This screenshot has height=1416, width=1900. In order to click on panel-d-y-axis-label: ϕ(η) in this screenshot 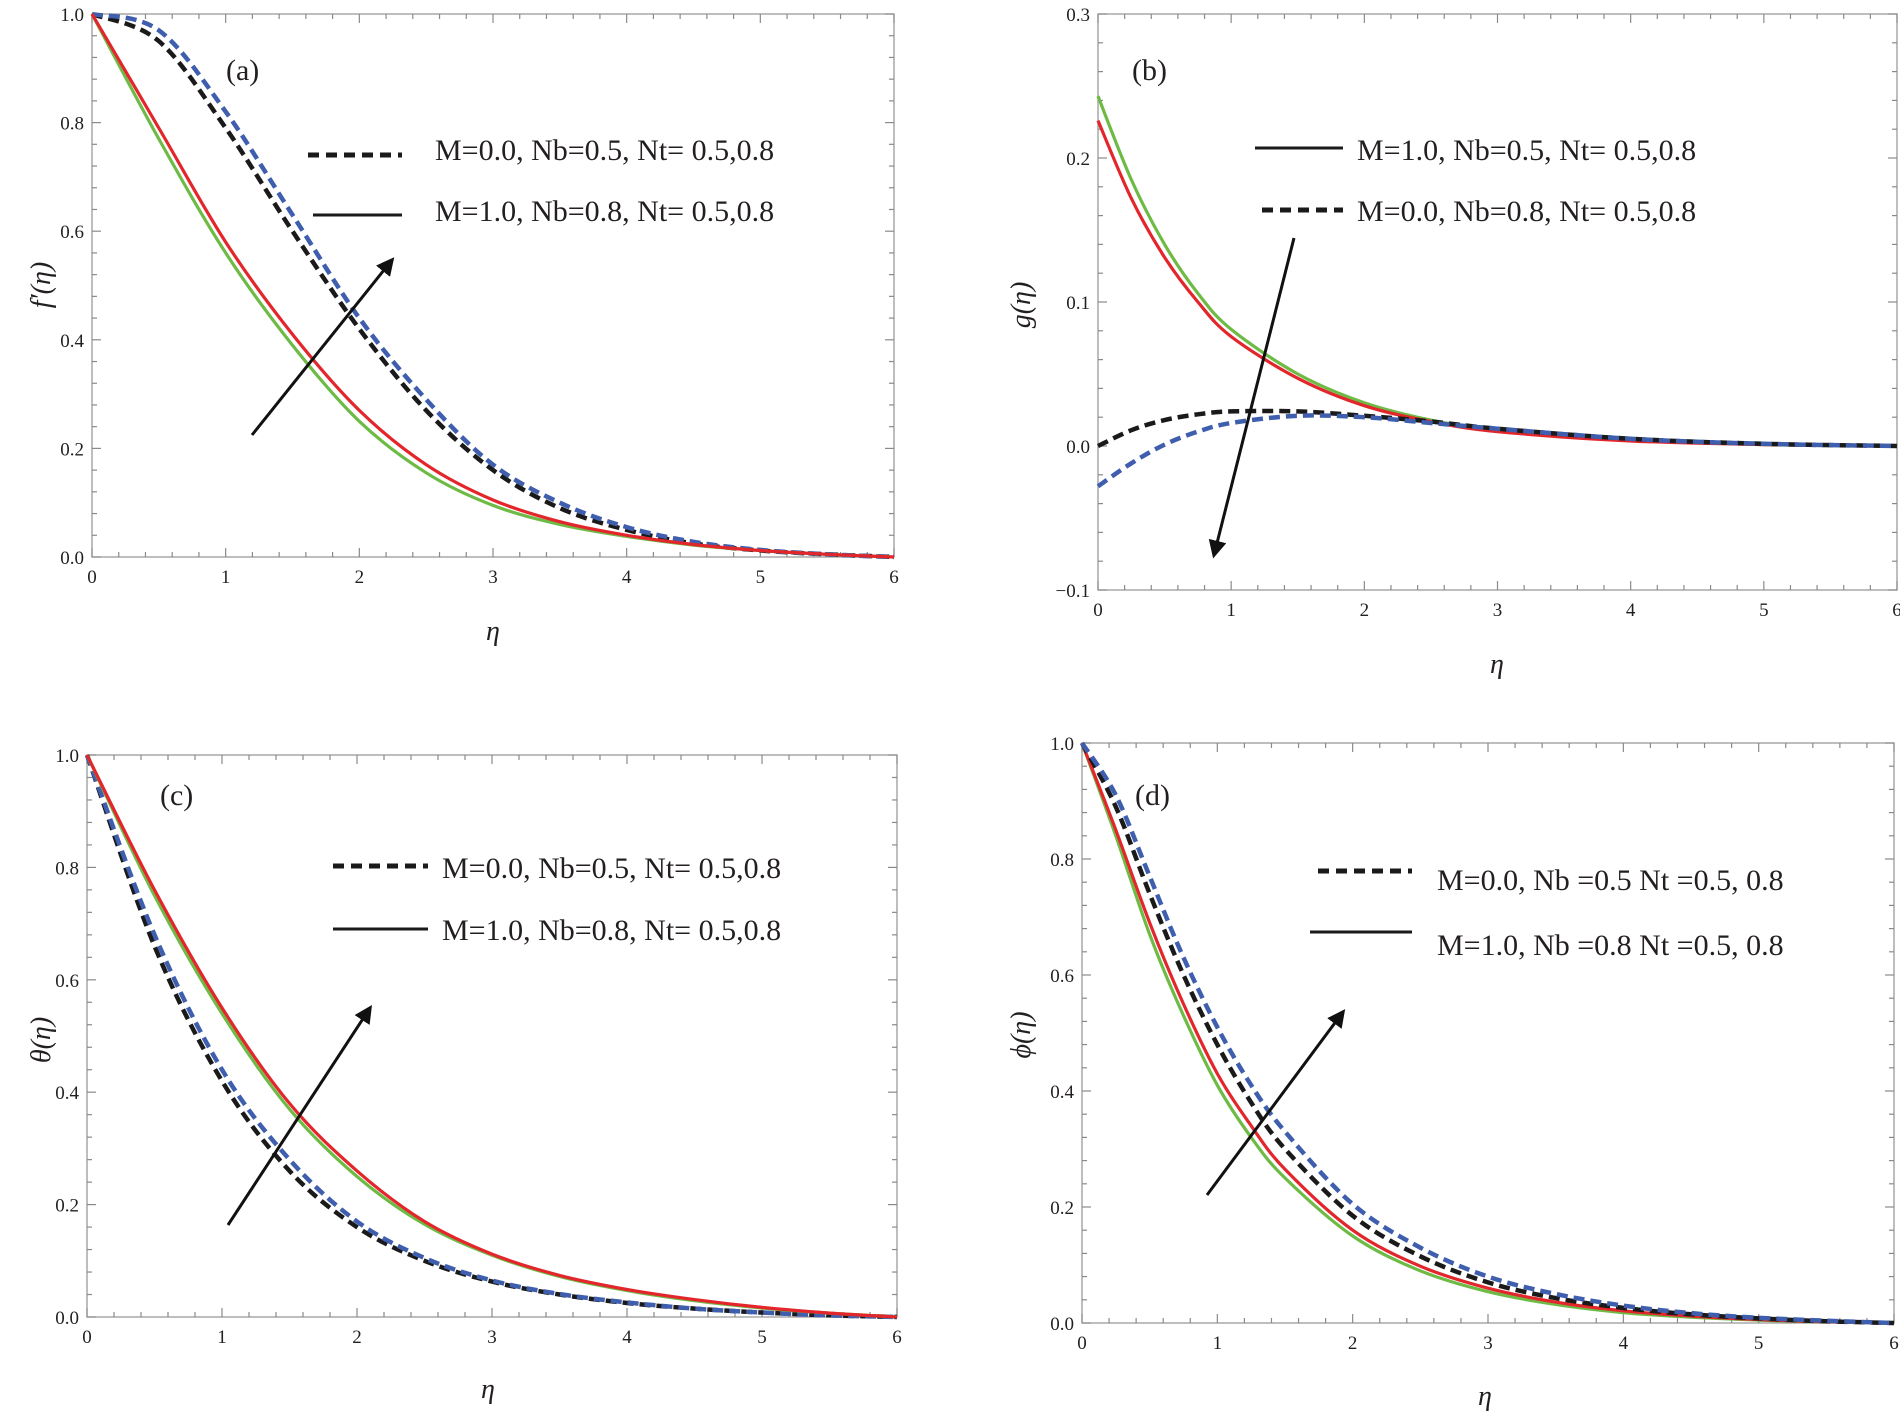, I will do `click(1021, 1034)`.